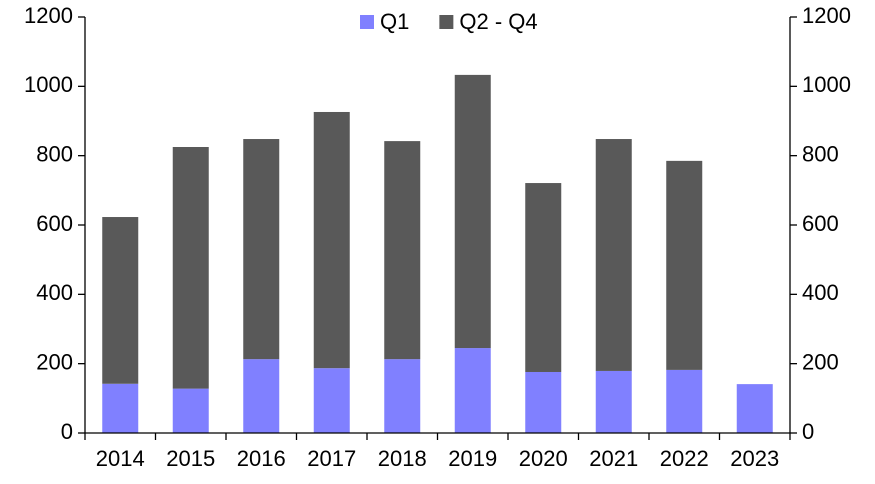 The image size is (875, 484). What do you see at coordinates (48, 84) in the screenshot?
I see `y-tick-label: 1000` at bounding box center [48, 84].